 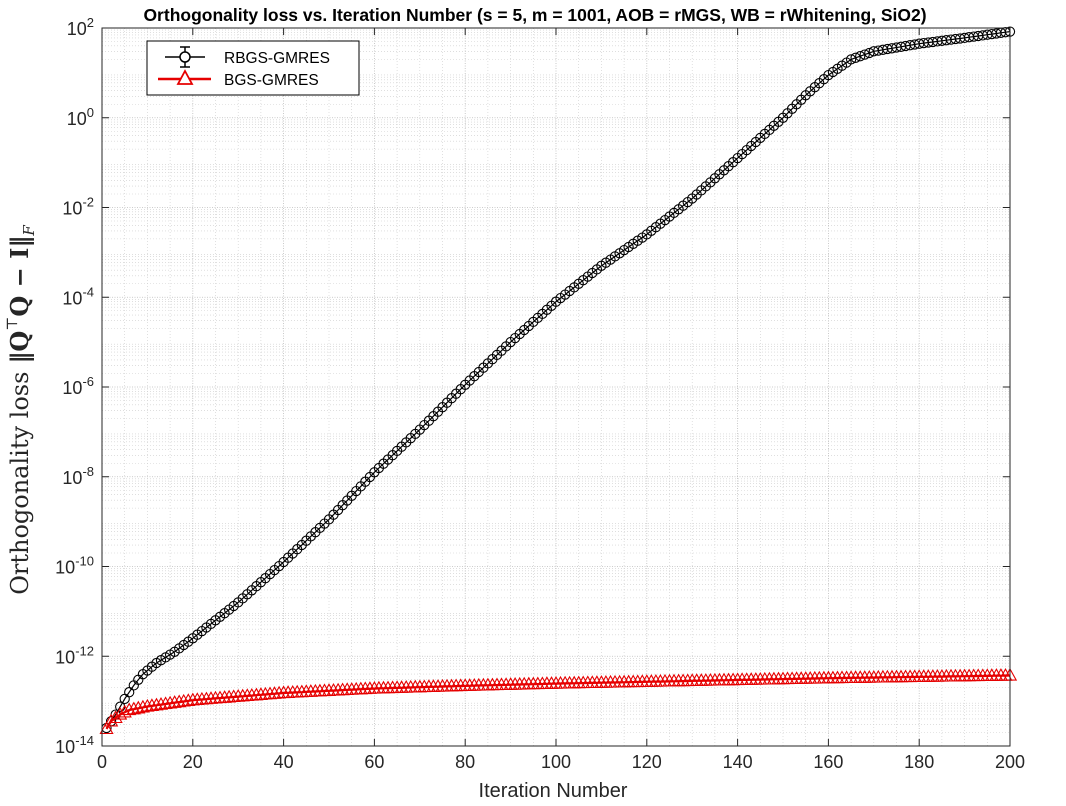 I want to click on x-tick-label: 120, so click(x=647, y=762).